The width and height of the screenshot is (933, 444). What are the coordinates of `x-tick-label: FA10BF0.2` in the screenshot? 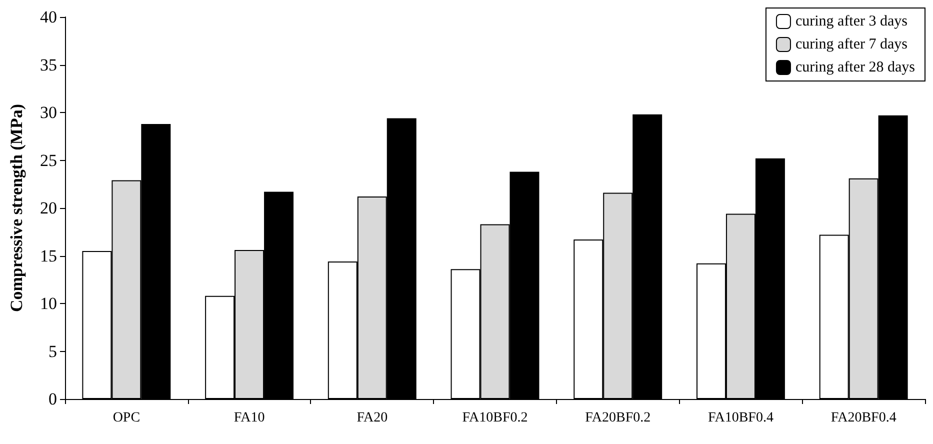 It's located at (495, 418).